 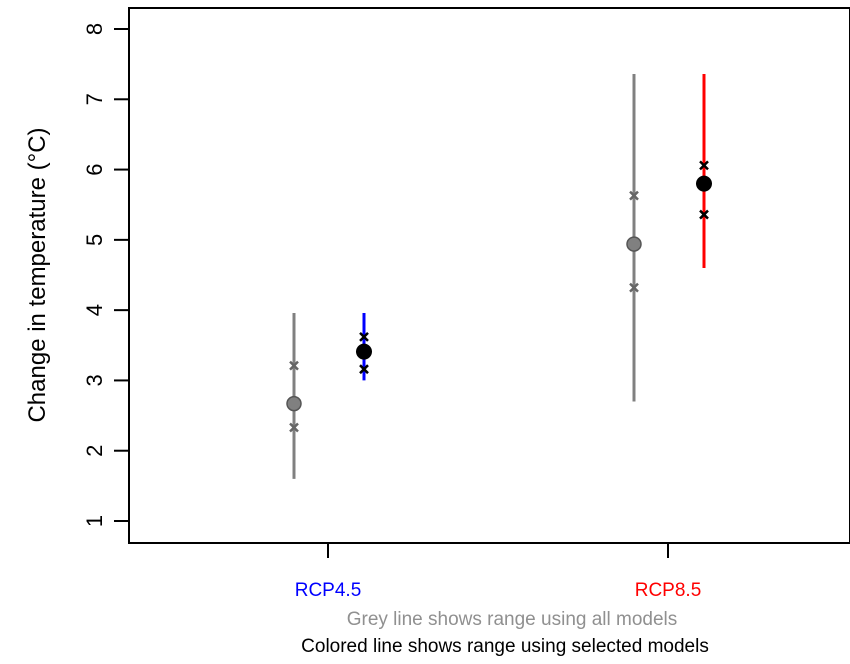 What do you see at coordinates (94, 99) in the screenshot?
I see `y-tick-label: 7` at bounding box center [94, 99].